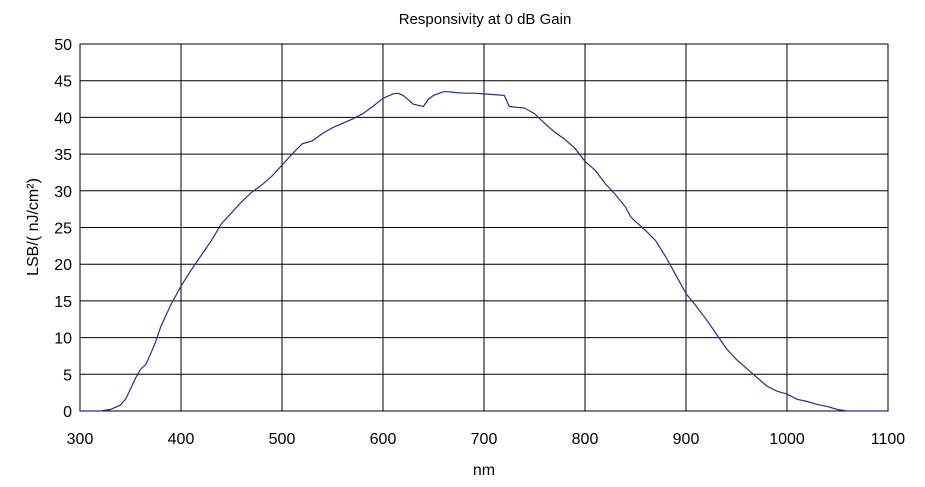  What do you see at coordinates (63, 45) in the screenshot?
I see `y-tick-label: 50` at bounding box center [63, 45].